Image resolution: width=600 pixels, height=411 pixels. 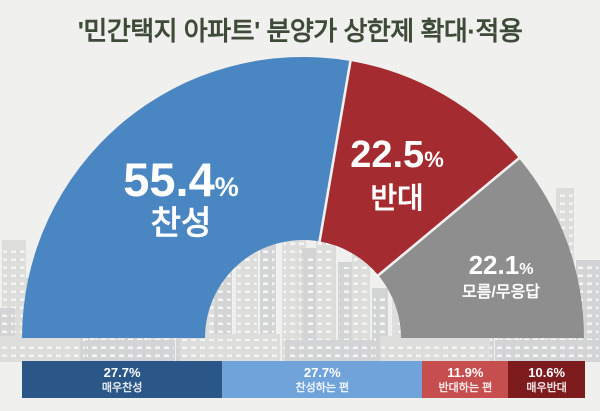 What do you see at coordinates (501, 291) in the screenshot?
I see `donut-label-unknown: 모름/무응답` at bounding box center [501, 291].